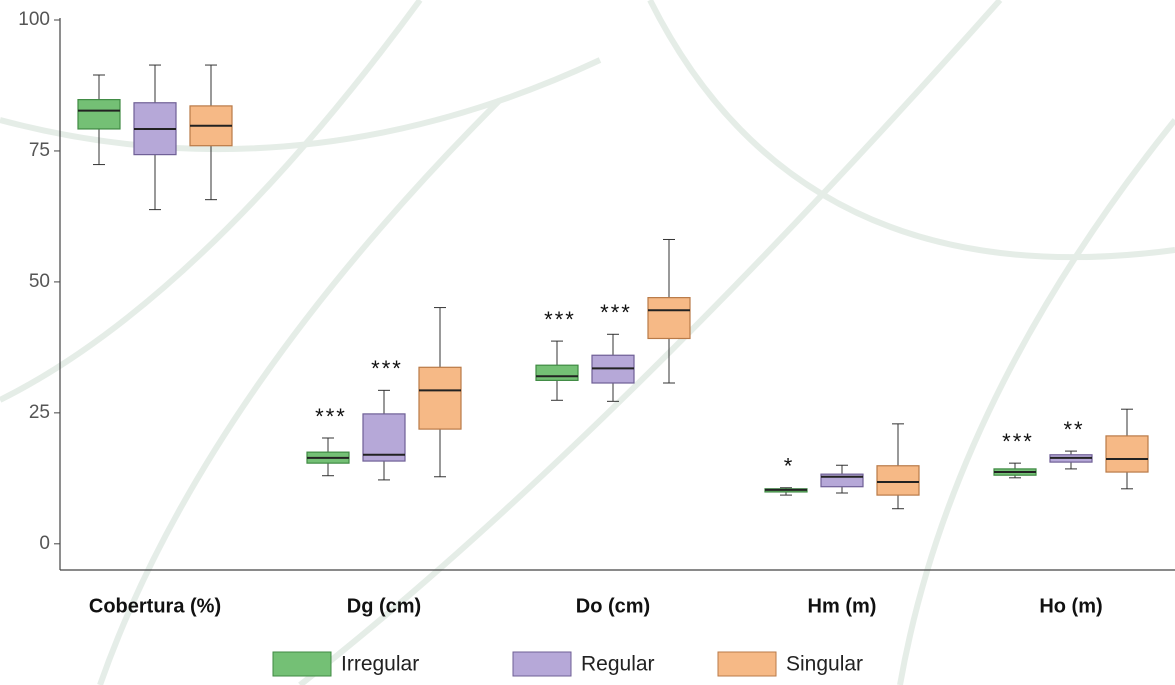  Describe the element at coordinates (384, 606) in the screenshot. I see `x-tick-label: Dg (cm)` at that location.